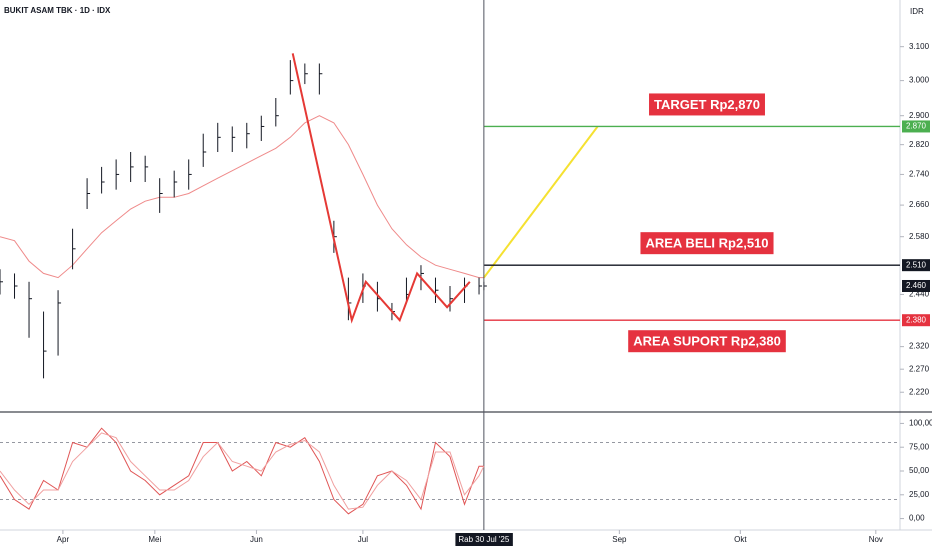 Image resolution: width=932 pixels, height=550 pixels. What do you see at coordinates (154, 539) in the screenshot?
I see `x-tick-label: Mei` at bounding box center [154, 539].